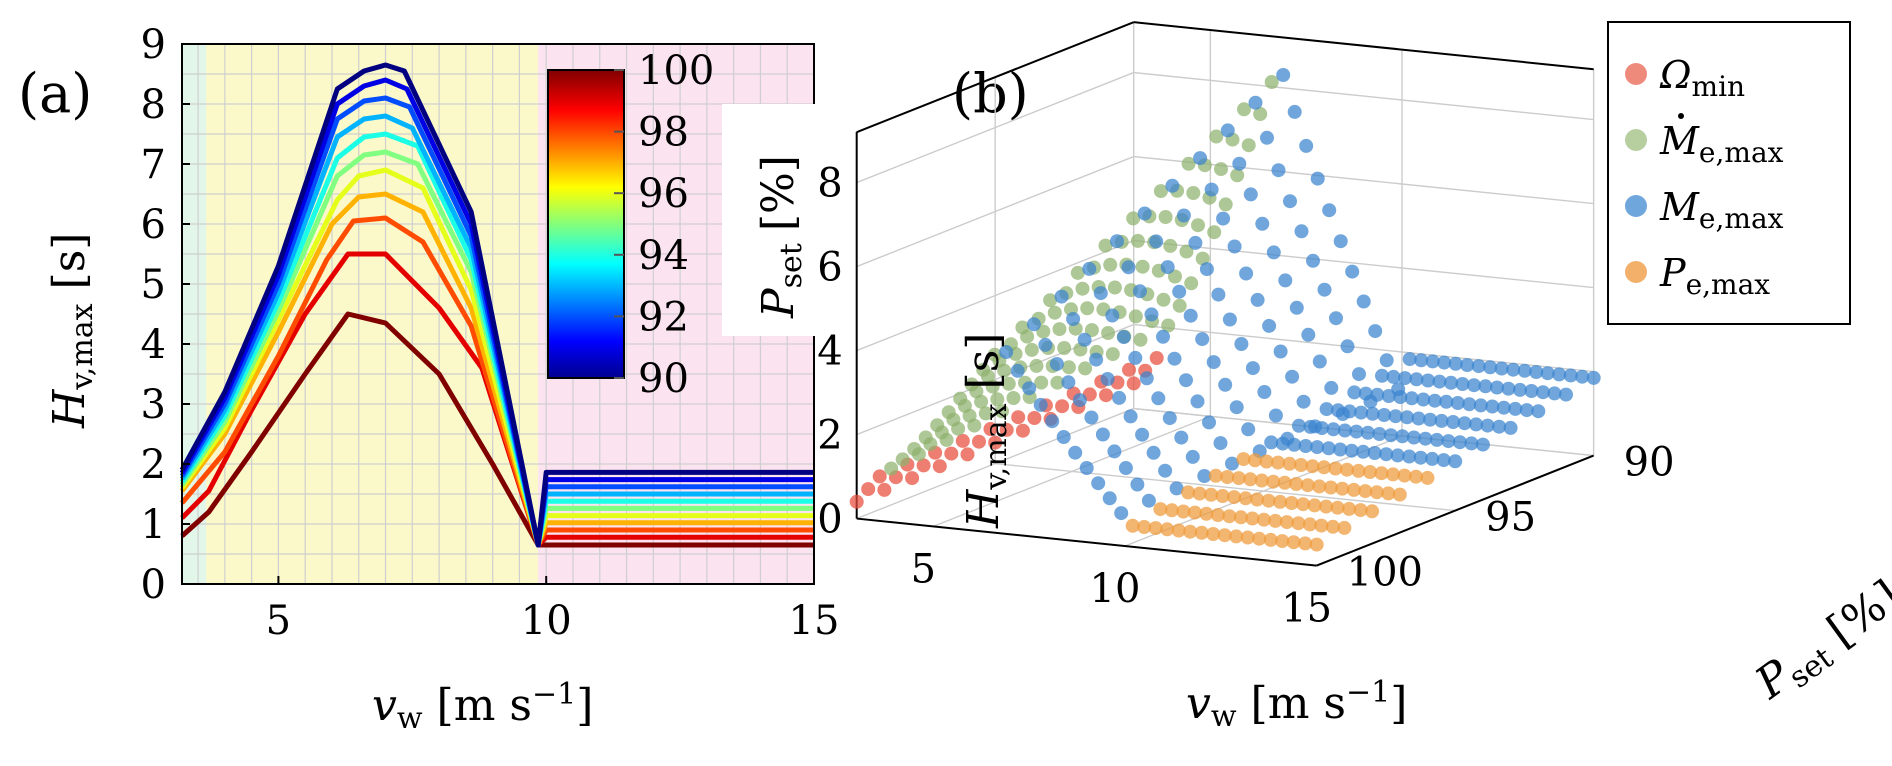  Describe the element at coordinates (1086, 542) in the screenshot. I see `b-axis-edge` at that location.